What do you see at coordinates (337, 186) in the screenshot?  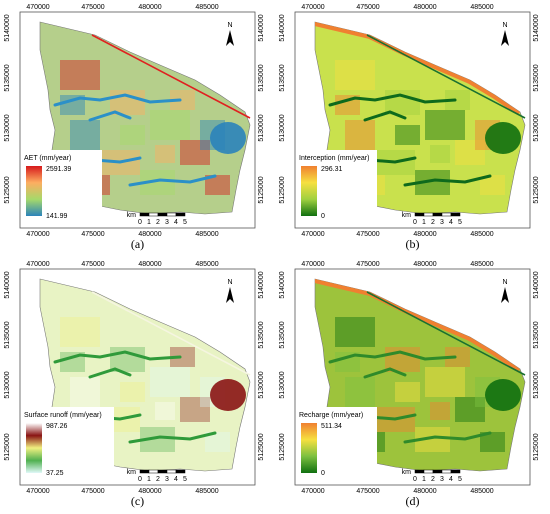 I see `legend: Interception (mm/year) 296.31 0` at bounding box center [337, 186].